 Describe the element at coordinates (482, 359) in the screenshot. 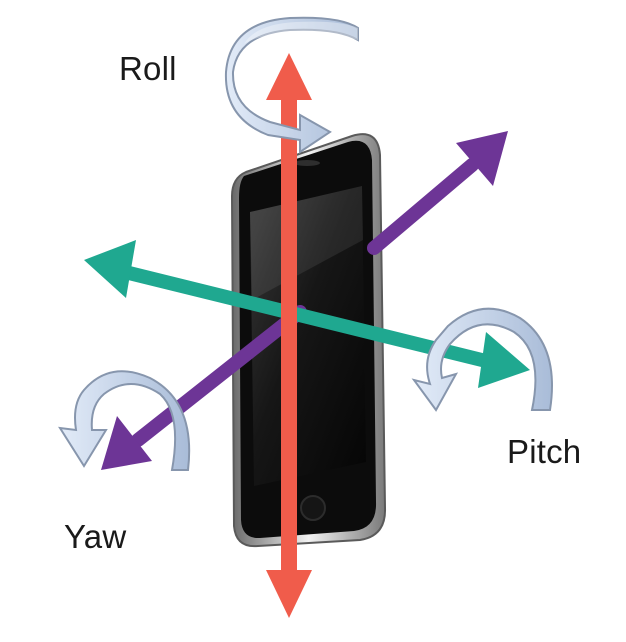

I see `pitch-rotation-arrow-icon` at that location.